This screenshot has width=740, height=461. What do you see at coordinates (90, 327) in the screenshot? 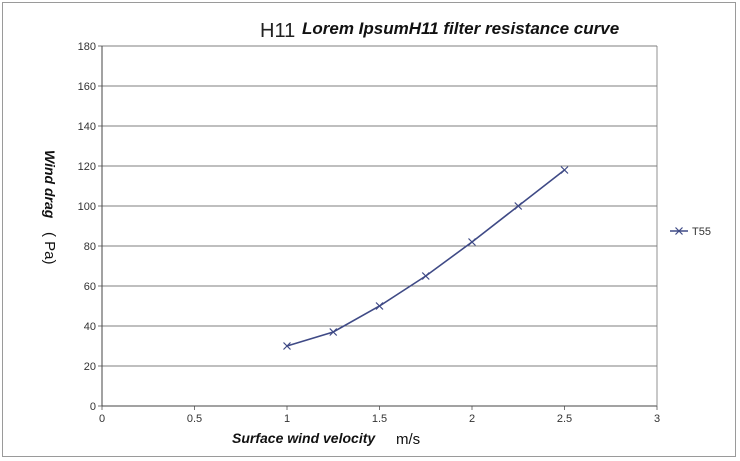
I see `y-tick-label-40: 40` at bounding box center [90, 327].